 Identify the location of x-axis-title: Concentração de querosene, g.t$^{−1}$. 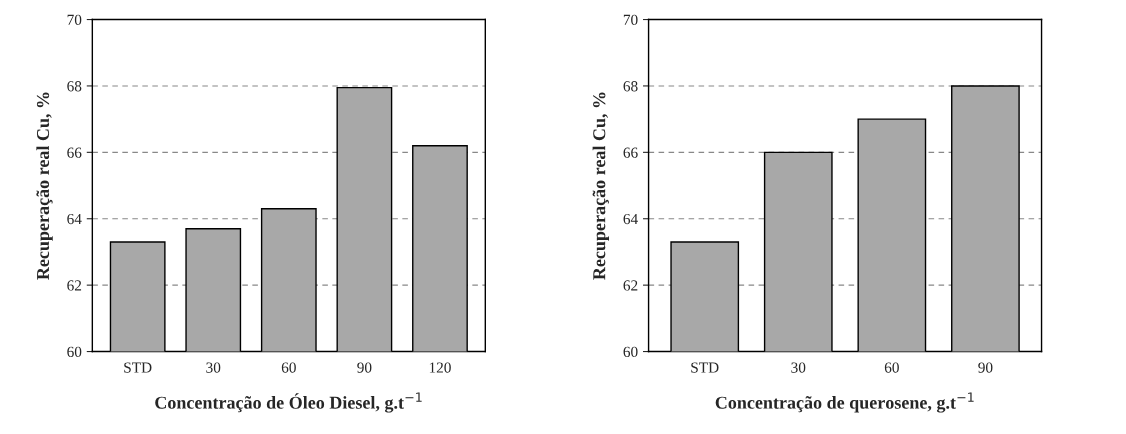
(844, 402).